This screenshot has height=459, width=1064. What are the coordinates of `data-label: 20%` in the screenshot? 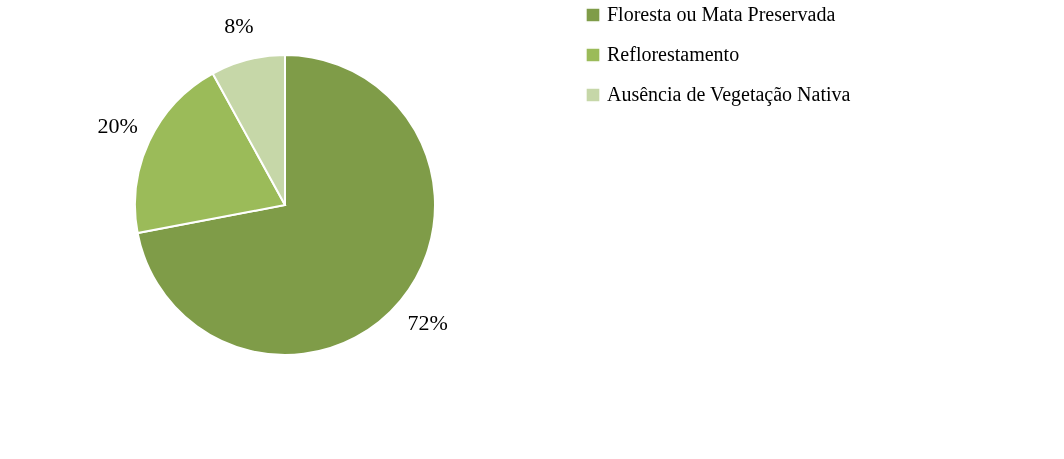 It's located at (117, 126).